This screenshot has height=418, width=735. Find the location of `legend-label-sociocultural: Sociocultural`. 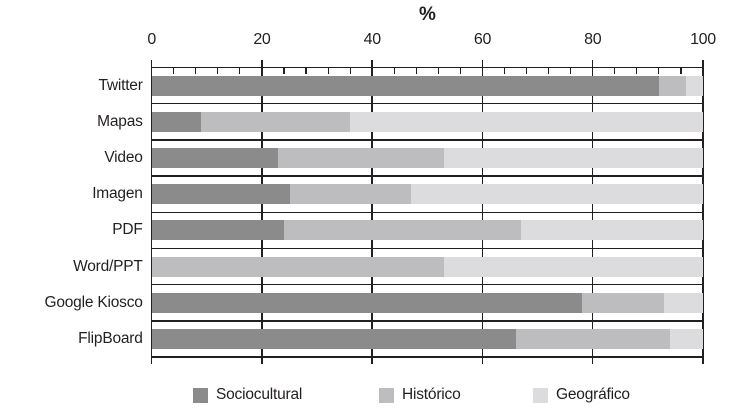

legend-label-sociocultural: Sociocultural is located at coordinates (259, 394).